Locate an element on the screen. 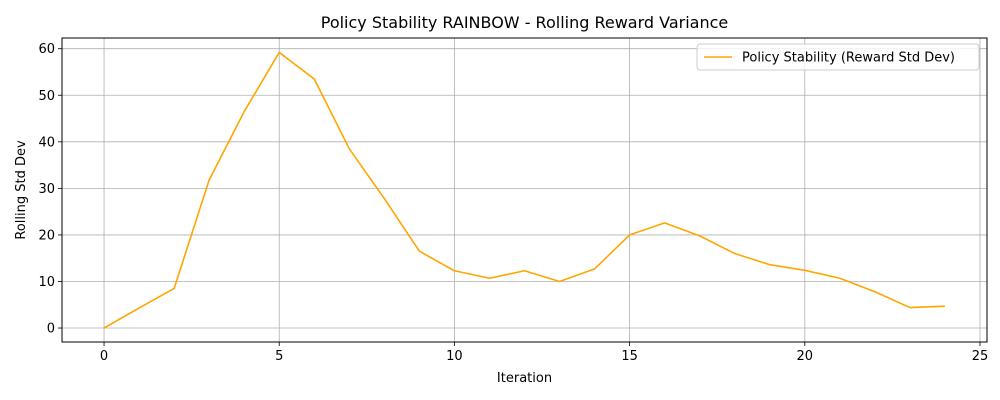 Image resolution: width=1000 pixels, height=400 pixels. legend-box is located at coordinates (838, 57).